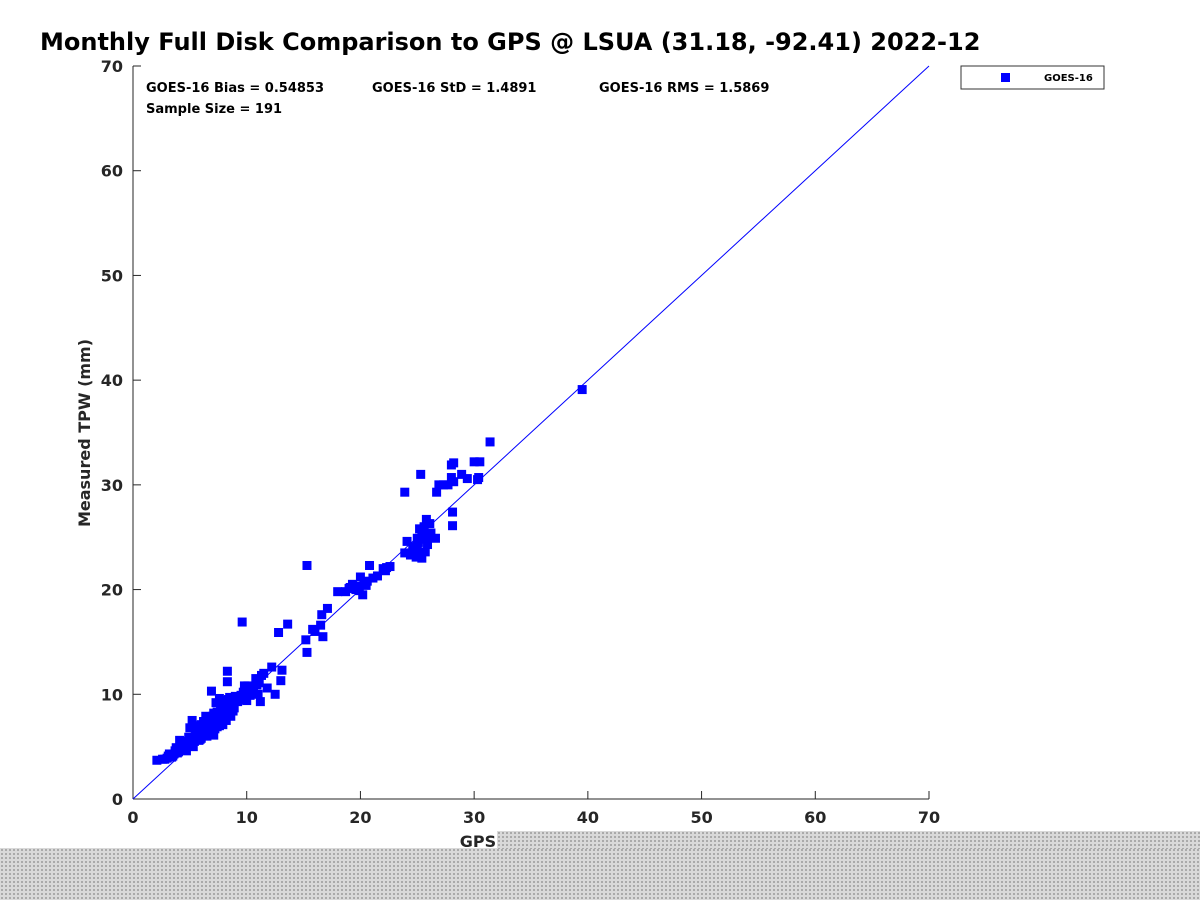 The image size is (1200, 900). What do you see at coordinates (360, 817) in the screenshot?
I see `x-tick-label: 20` at bounding box center [360, 817].